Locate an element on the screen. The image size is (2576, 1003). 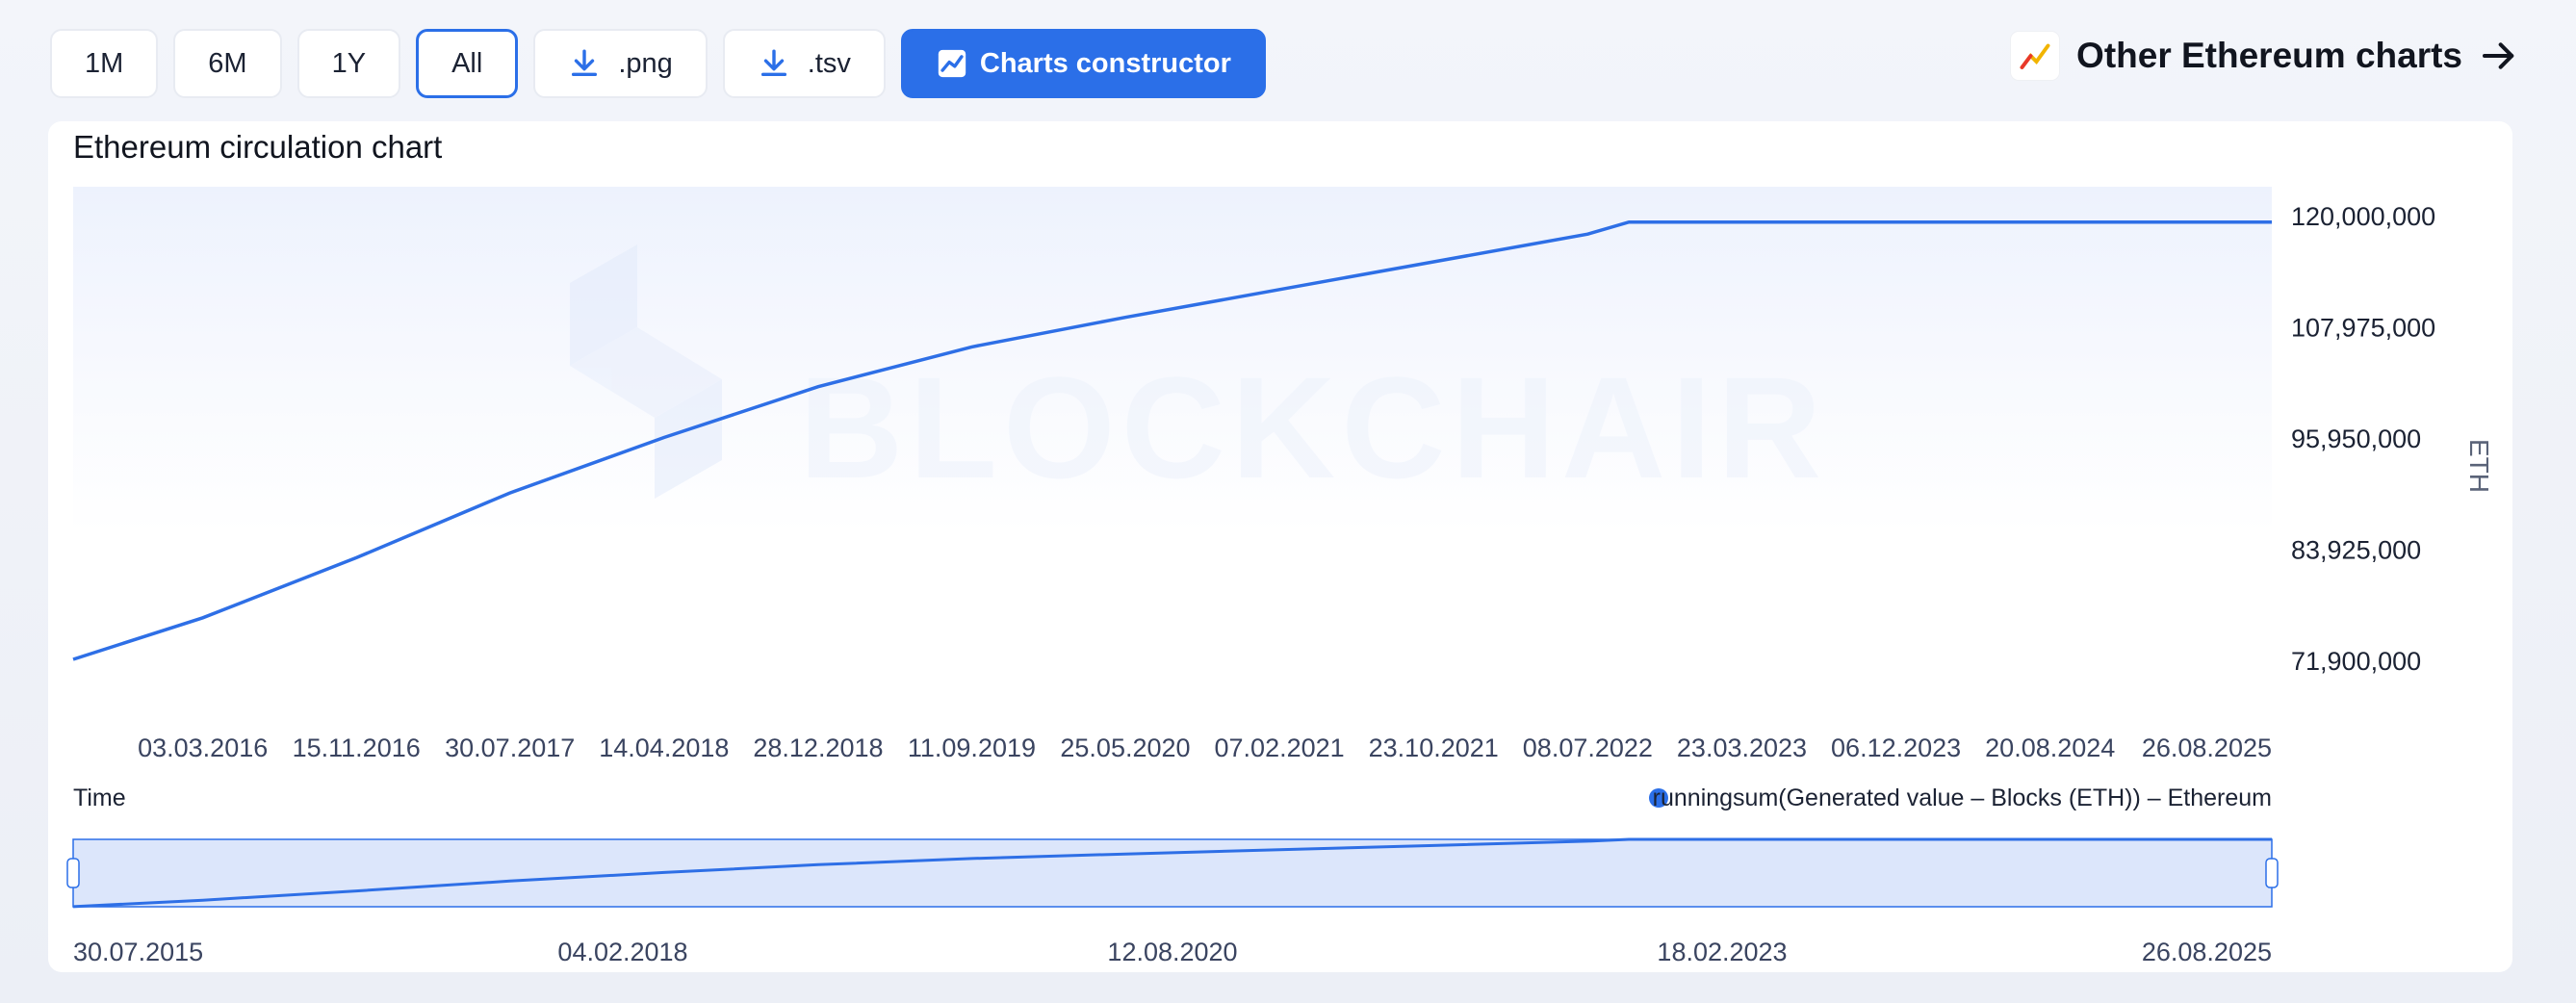
x-tick-label: 23.10.2021 is located at coordinates (1434, 747).